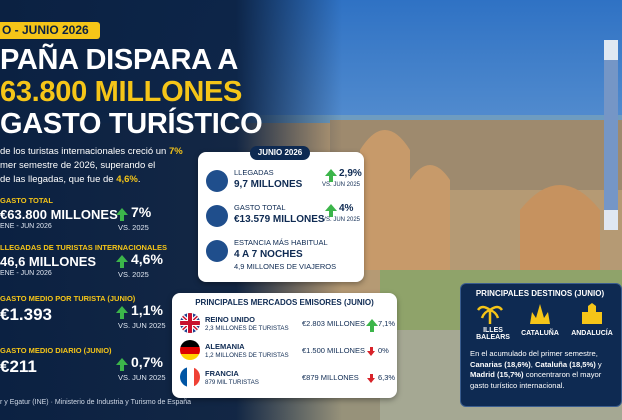  I want to click on country: FRANCIA, so click(222, 373).